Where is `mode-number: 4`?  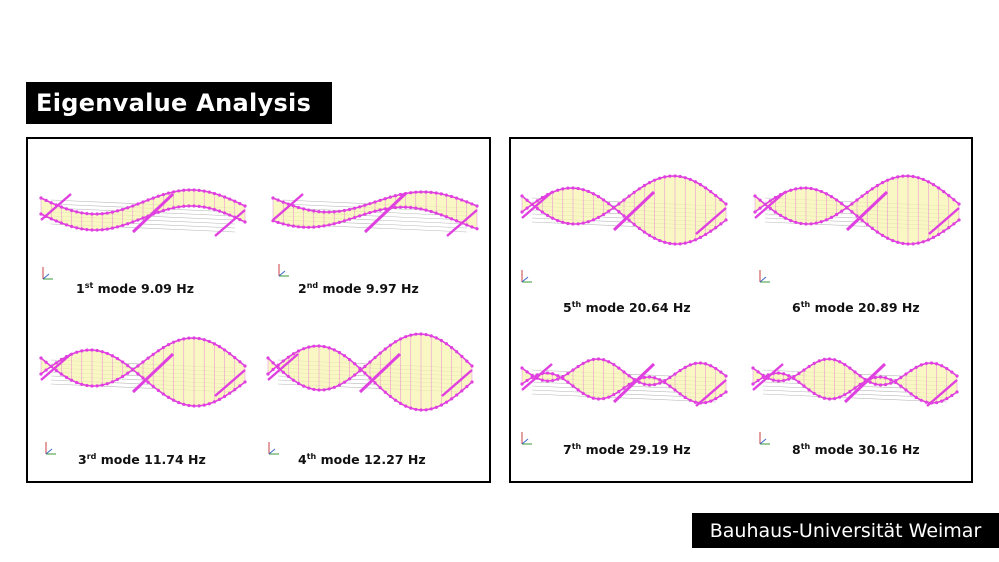 mode-number: 4 is located at coordinates (302, 460).